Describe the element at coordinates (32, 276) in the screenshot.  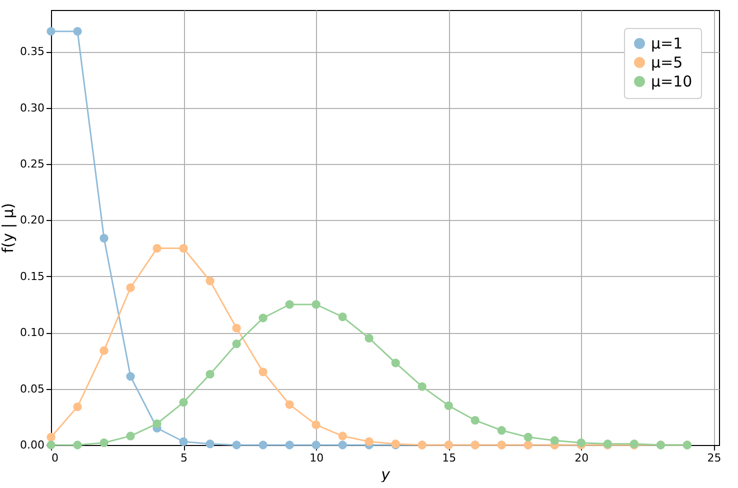
I see `y-tick-label: 0.15` at that location.